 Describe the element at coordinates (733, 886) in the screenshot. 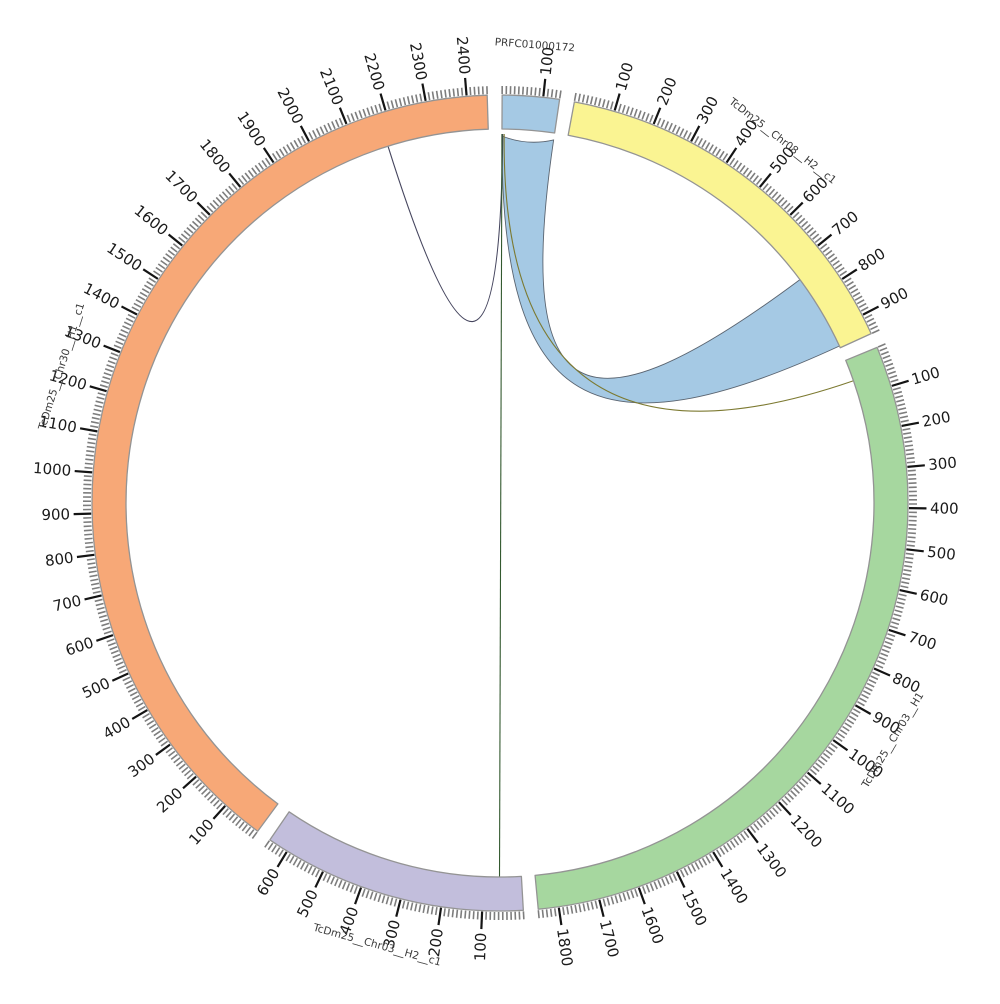

I see `tick-label: 1400` at that location.